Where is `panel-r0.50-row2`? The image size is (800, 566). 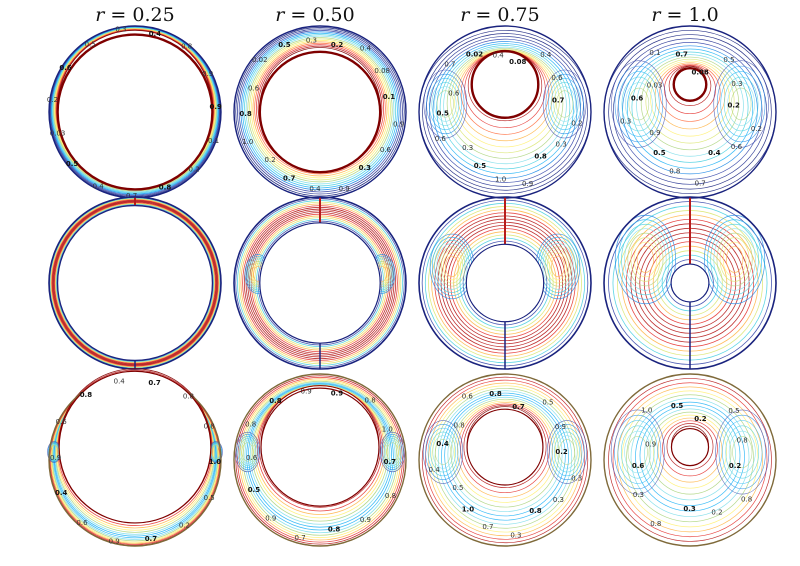 panel-r0.50-row2 is located at coordinates (320, 283).